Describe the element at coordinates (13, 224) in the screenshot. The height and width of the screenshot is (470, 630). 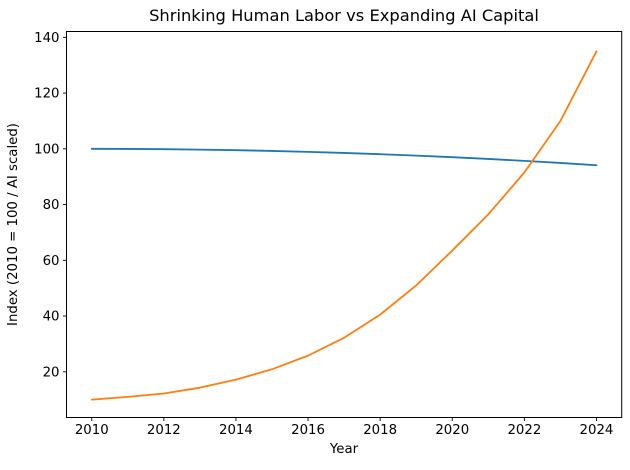
I see `y-axis-label: Index (2010 = 100 / AI scaled)` at that location.